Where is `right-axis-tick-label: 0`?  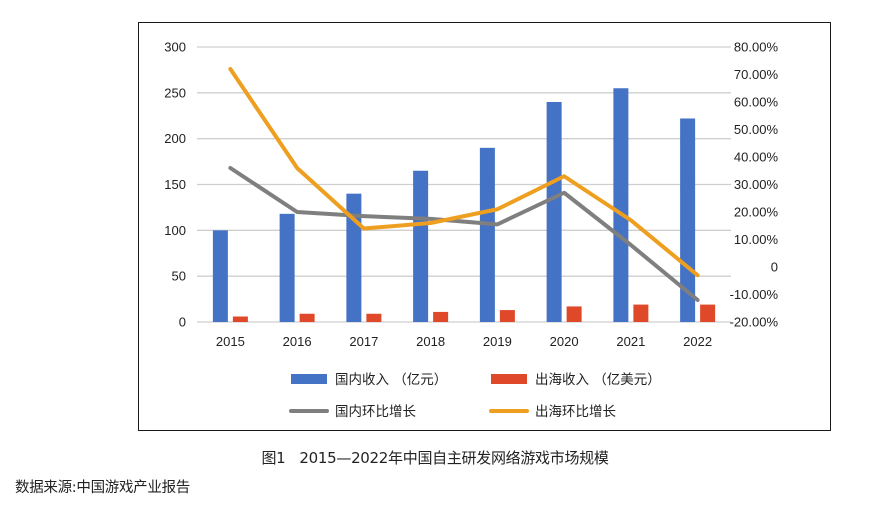
right-axis-tick-label: 0 is located at coordinates (774, 267).